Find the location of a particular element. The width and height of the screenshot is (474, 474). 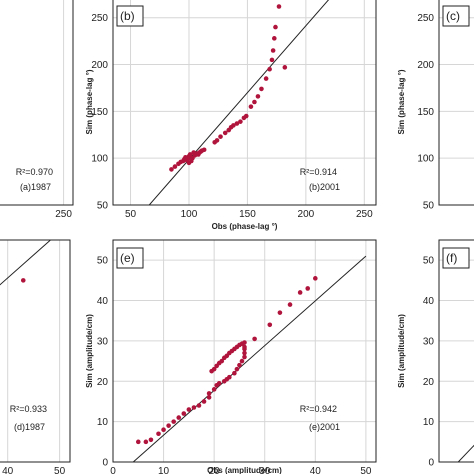

panel-note: (a)1987 is located at coordinates (35, 187).